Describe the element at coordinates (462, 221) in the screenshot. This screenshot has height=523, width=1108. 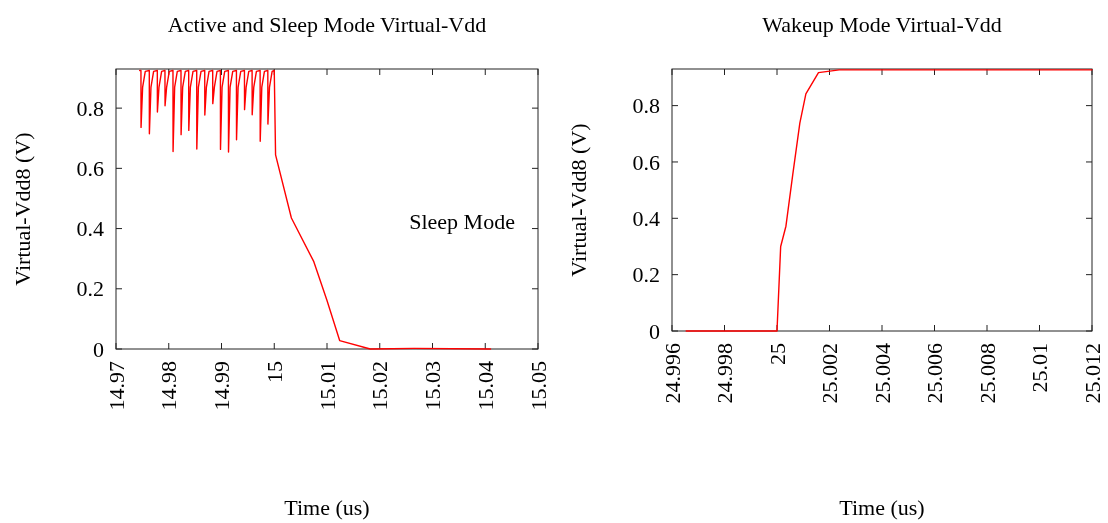
I see `annotation: Sleep Mode` at that location.